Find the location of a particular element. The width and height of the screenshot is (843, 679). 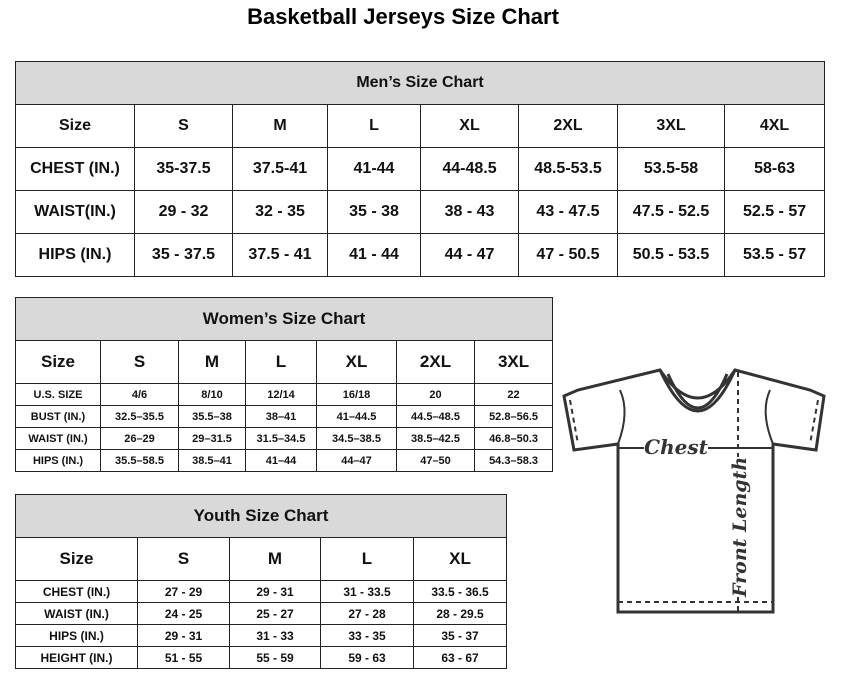

table-cell: 38 - 43 is located at coordinates (469, 212).